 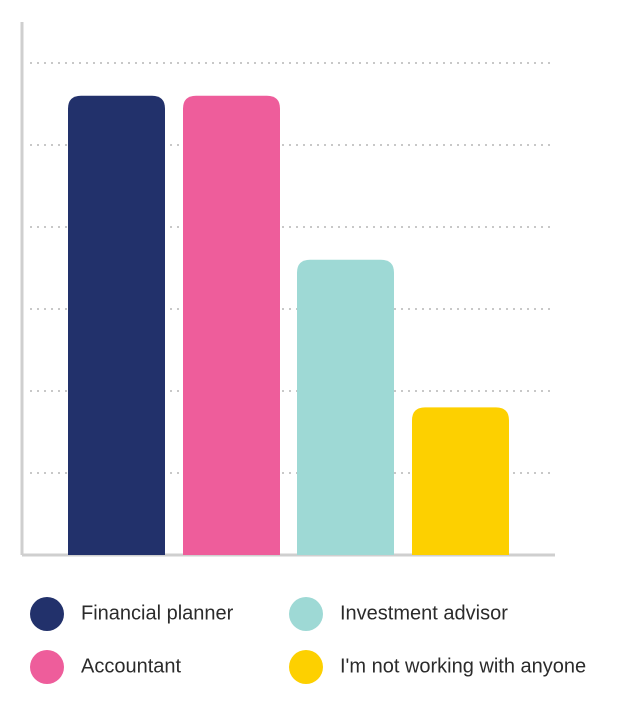 What do you see at coordinates (463, 666) in the screenshot?
I see `legend-label: I'm not working with anyone` at bounding box center [463, 666].